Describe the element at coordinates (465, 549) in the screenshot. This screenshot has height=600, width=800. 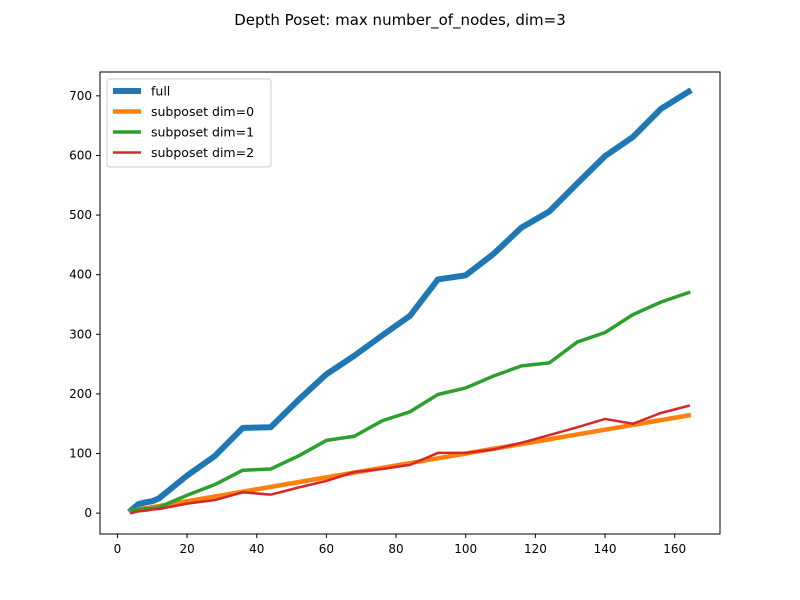
I see `x-tick-label: 100` at that location.